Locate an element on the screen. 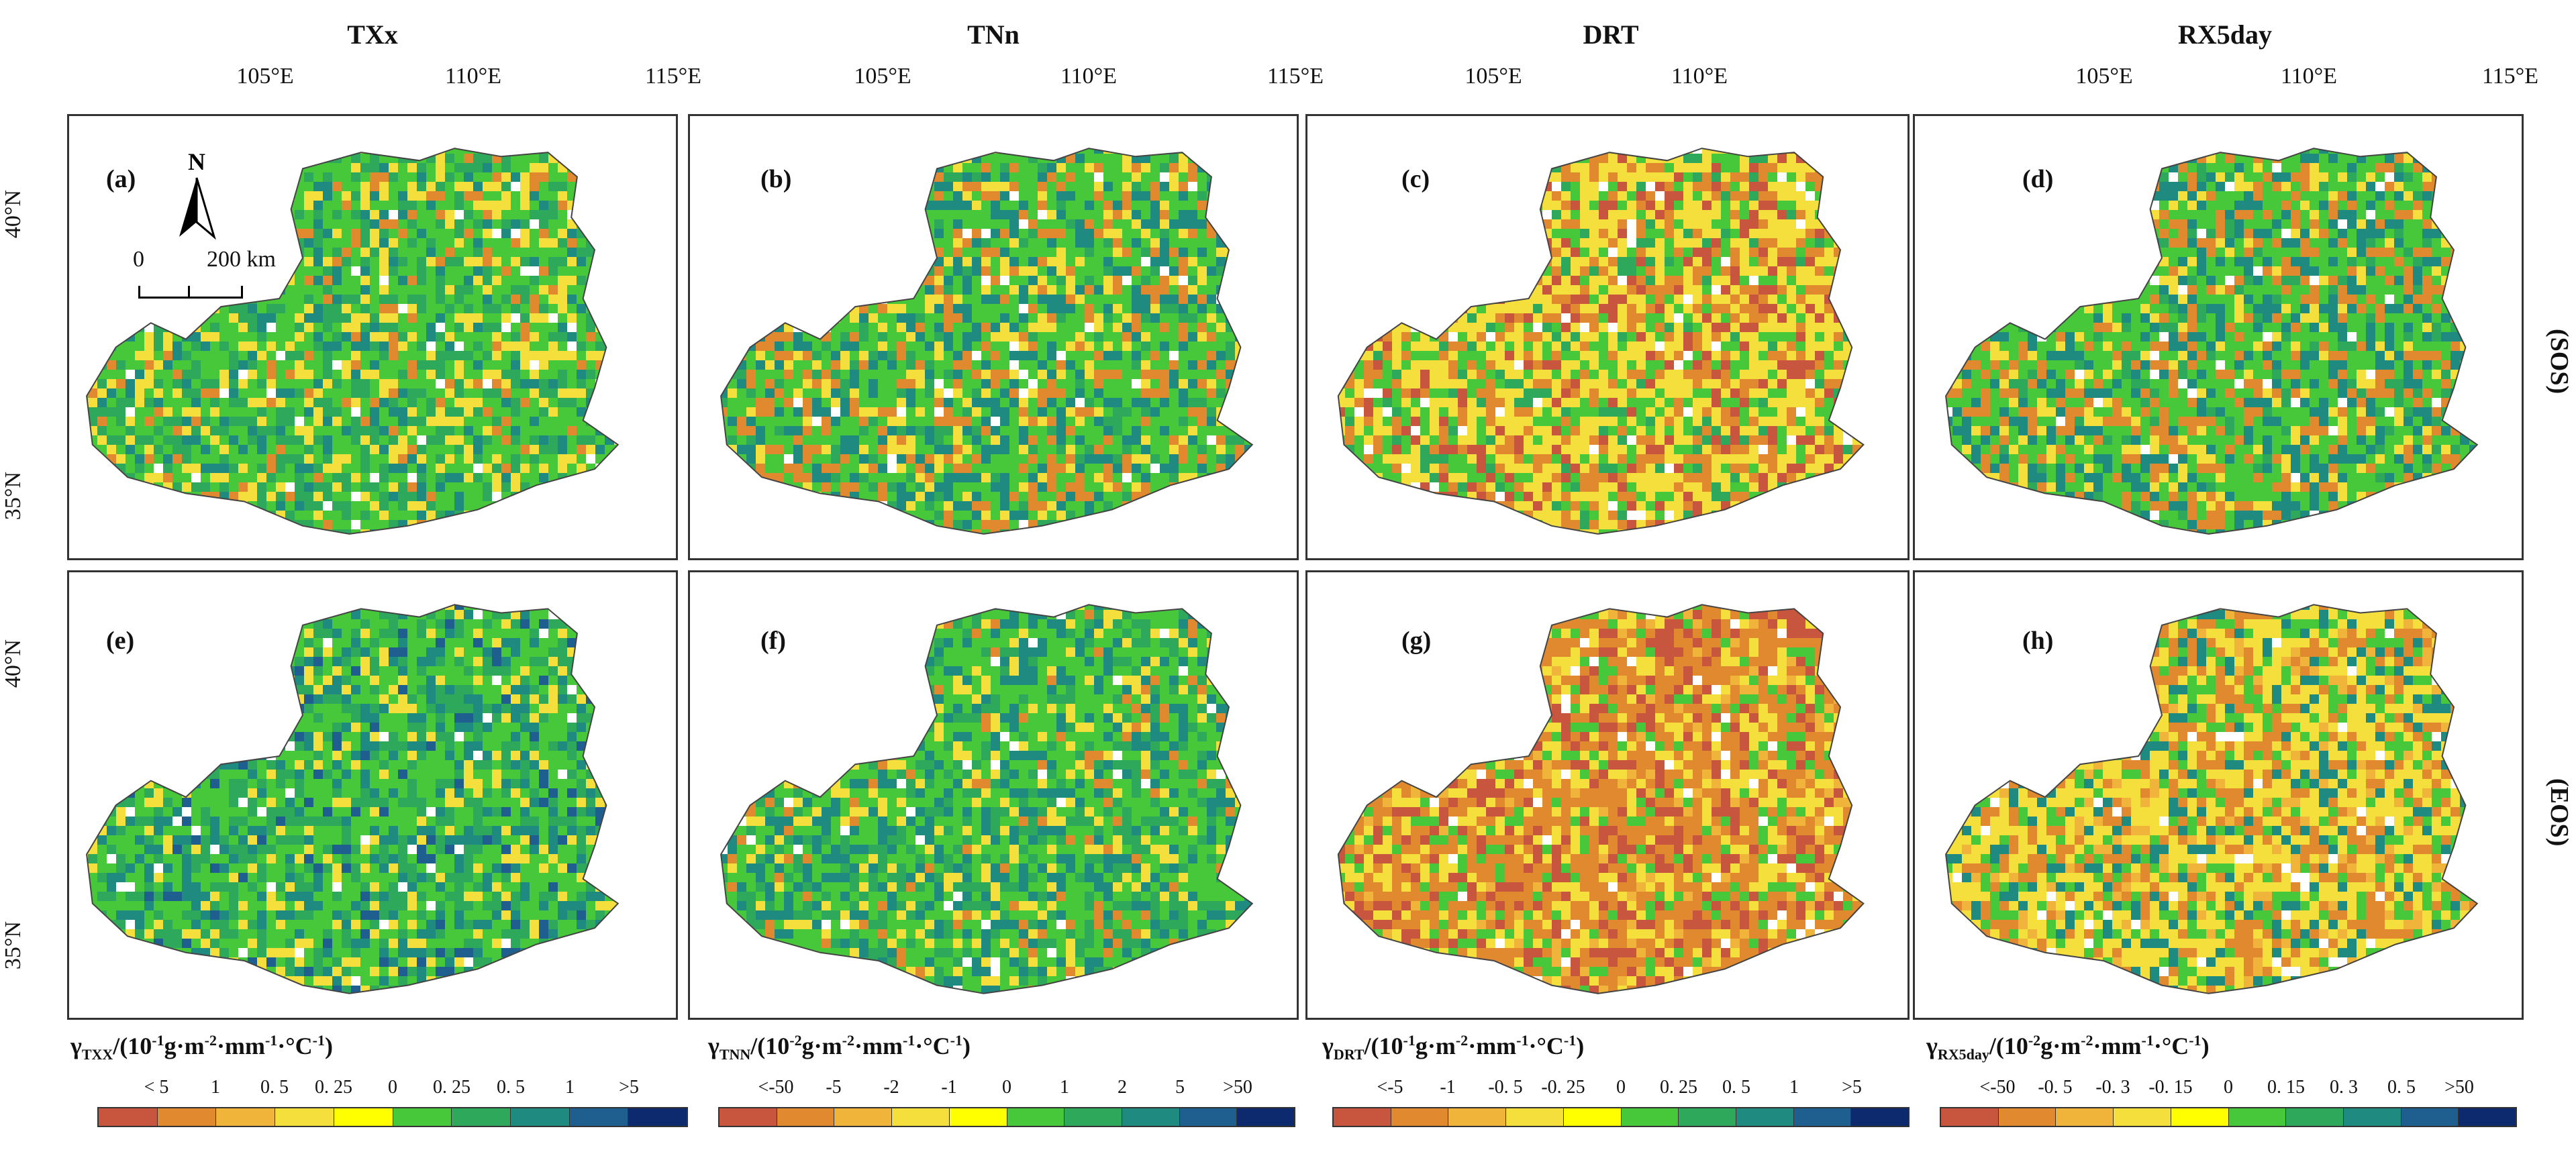  column-title-drt: DRT is located at coordinates (1610, 34).